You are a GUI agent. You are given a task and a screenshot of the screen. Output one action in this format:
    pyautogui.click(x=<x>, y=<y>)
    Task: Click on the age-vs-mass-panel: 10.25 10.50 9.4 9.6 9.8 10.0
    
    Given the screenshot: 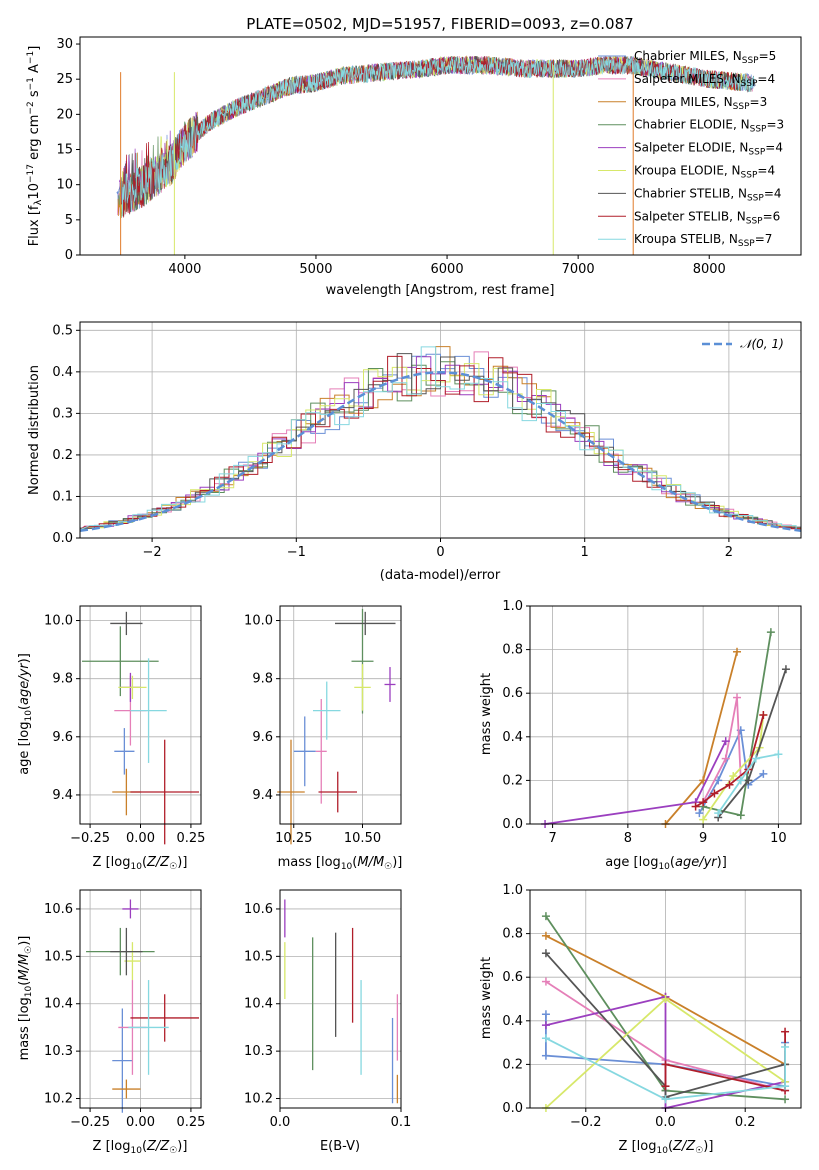 What is the action you would take?
    pyautogui.click(x=323, y=725)
    